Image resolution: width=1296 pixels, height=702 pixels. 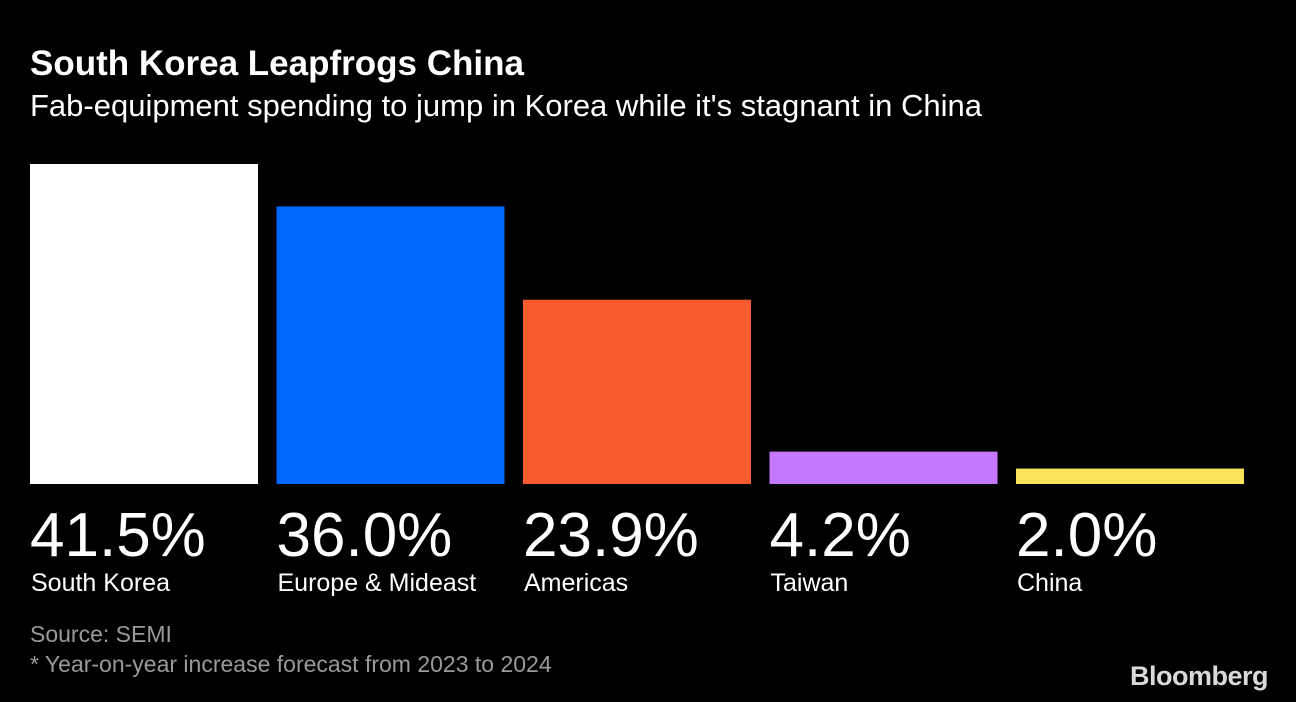 What do you see at coordinates (101, 634) in the screenshot?
I see `source-note: Source: SEMI` at bounding box center [101, 634].